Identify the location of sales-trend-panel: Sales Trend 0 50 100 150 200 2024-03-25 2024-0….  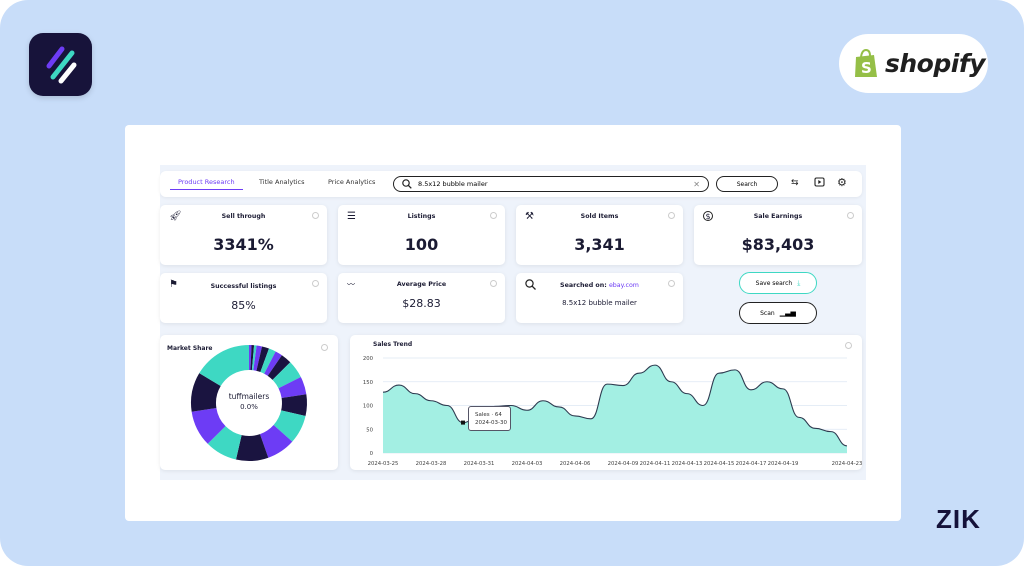
(606, 402).